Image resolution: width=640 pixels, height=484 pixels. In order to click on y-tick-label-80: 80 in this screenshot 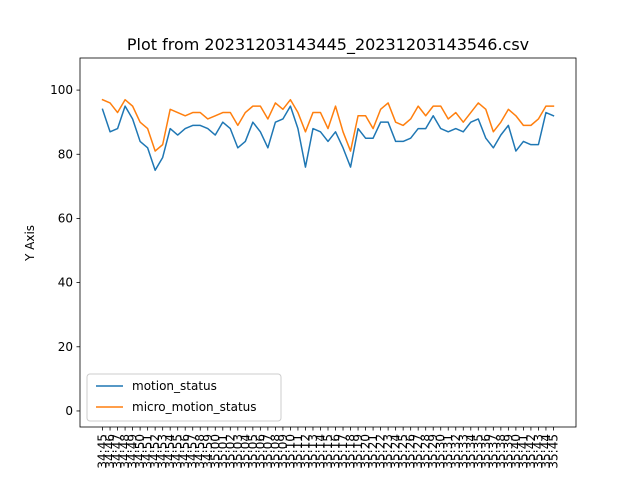, I will do `click(65, 154)`.